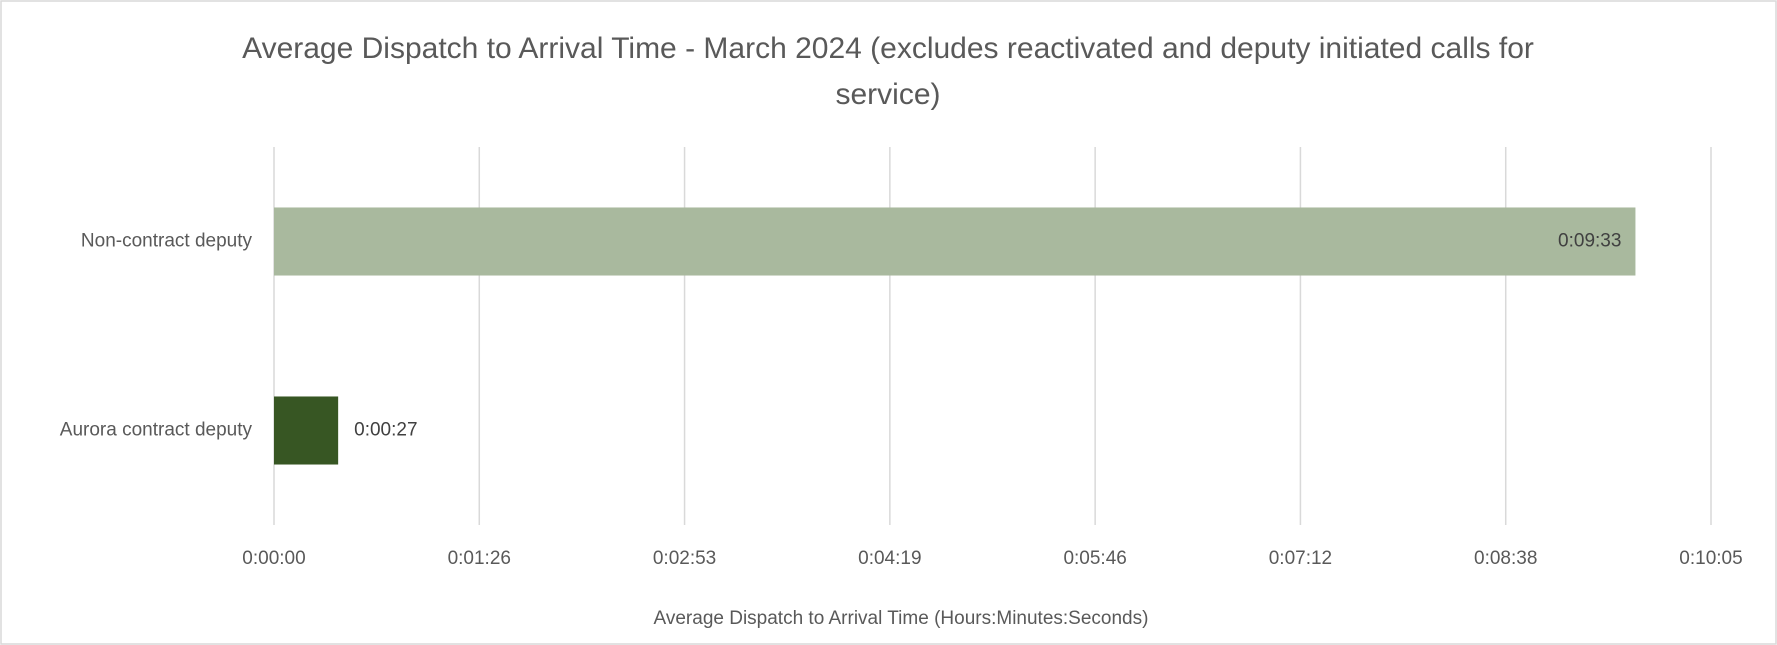 The image size is (1777, 645). I want to click on x-tick-label: 0:05:46, so click(1094, 558).